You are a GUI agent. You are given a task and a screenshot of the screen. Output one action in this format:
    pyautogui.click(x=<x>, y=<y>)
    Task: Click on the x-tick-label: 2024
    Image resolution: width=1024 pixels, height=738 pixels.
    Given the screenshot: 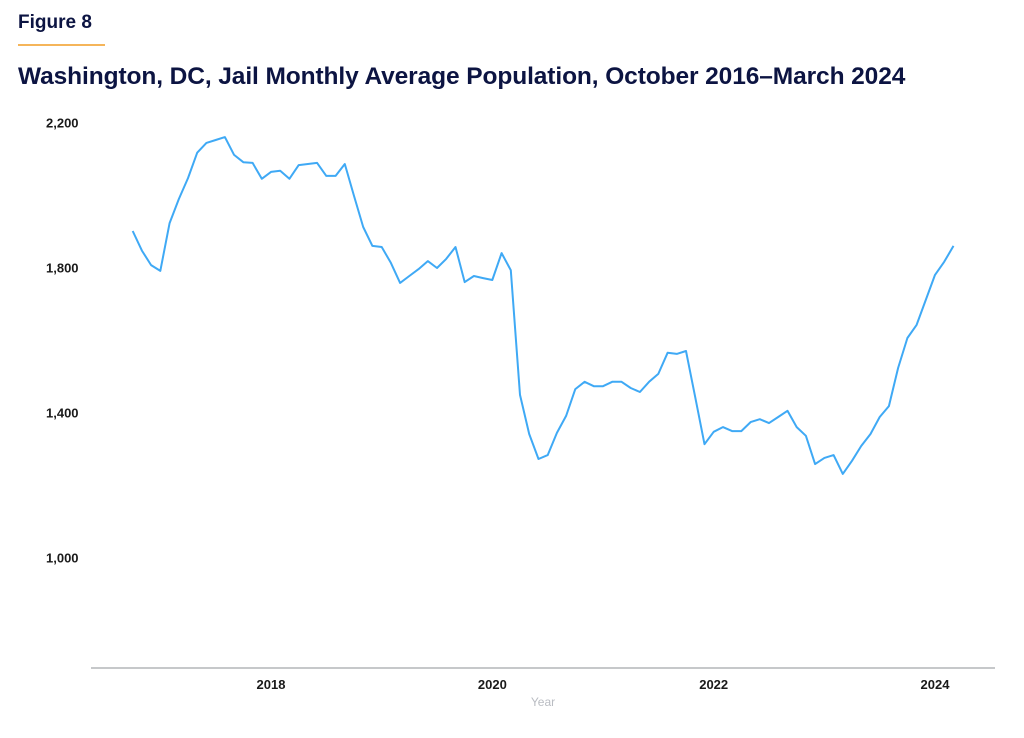 What is the action you would take?
    pyautogui.click(x=936, y=684)
    